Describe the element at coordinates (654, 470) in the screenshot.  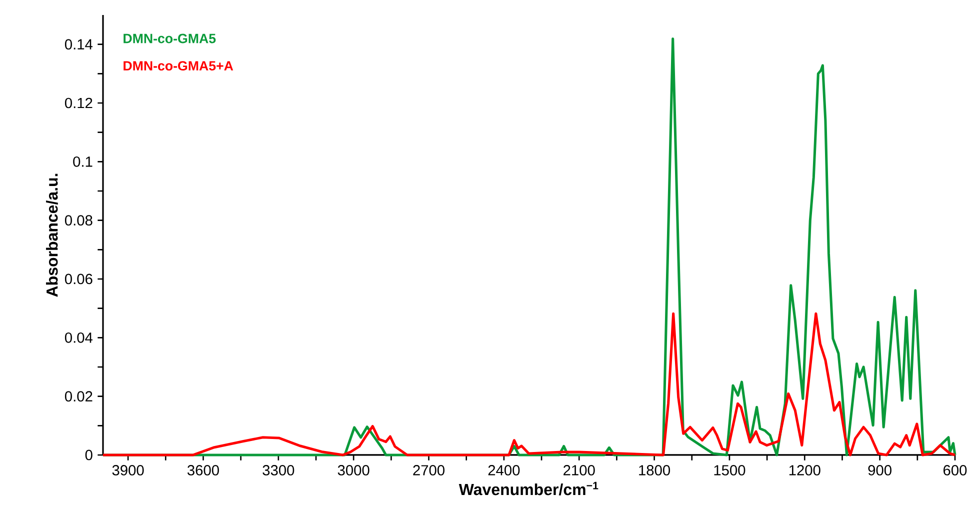
I see `x-tick-label: 1800` at that location.